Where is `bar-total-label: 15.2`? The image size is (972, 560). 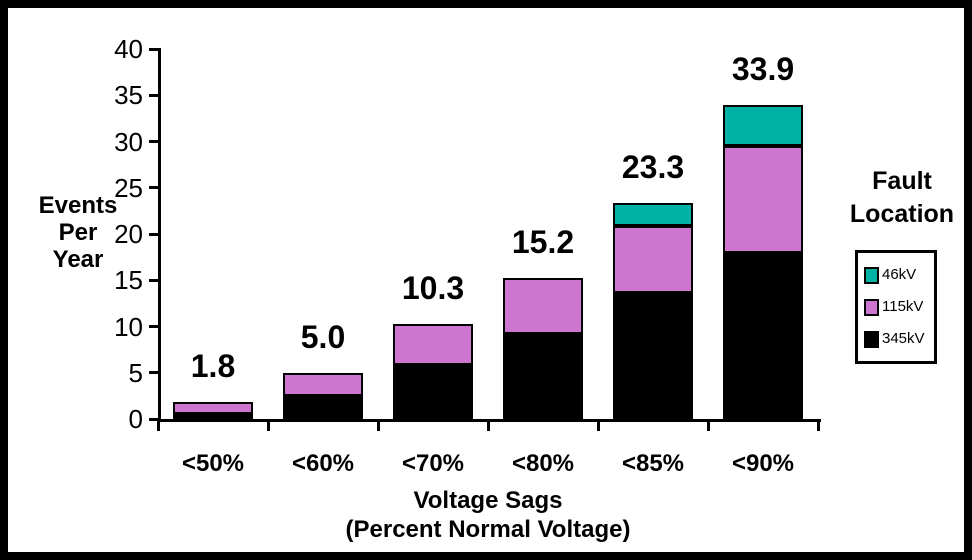
bar-total-label: 15.2 is located at coordinates (543, 242).